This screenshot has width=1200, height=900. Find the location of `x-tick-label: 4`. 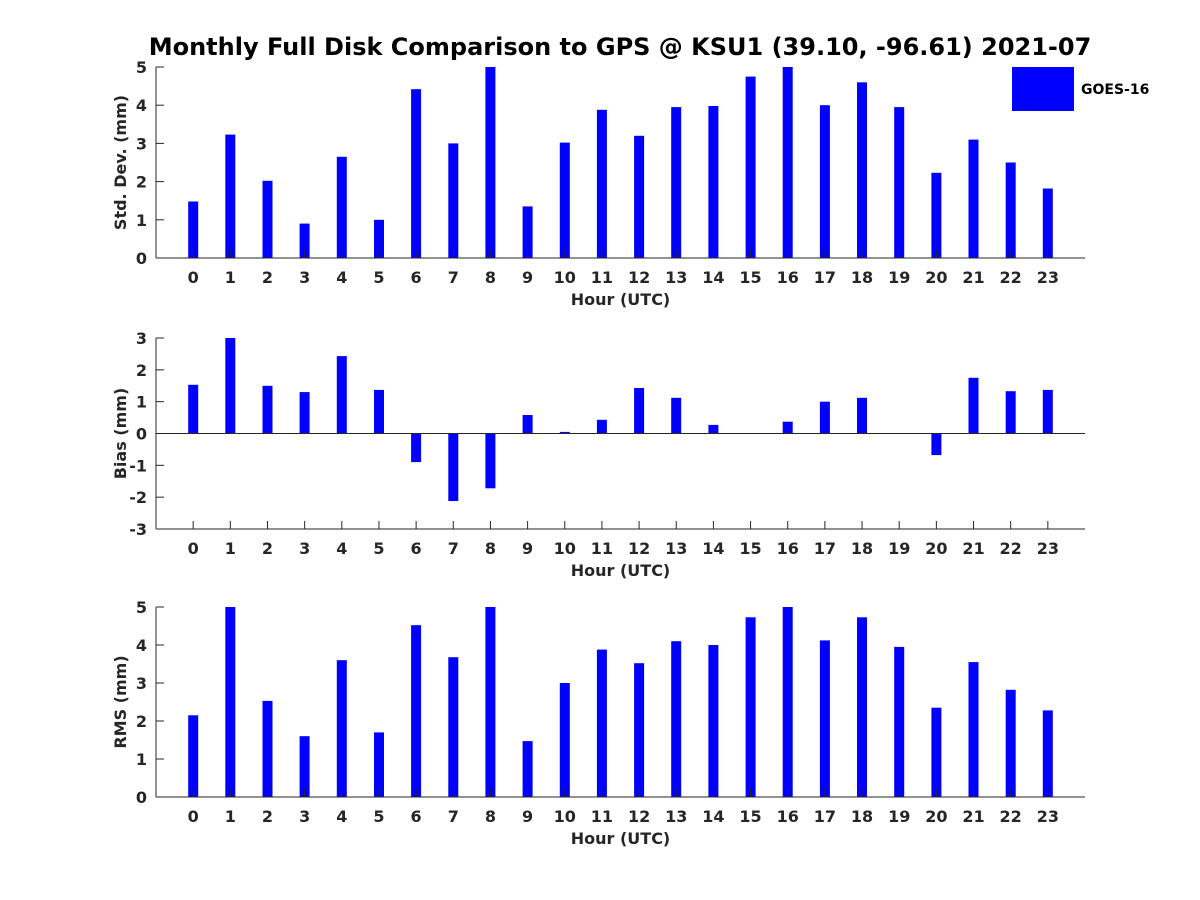

x-tick-label: 4 is located at coordinates (341, 816).